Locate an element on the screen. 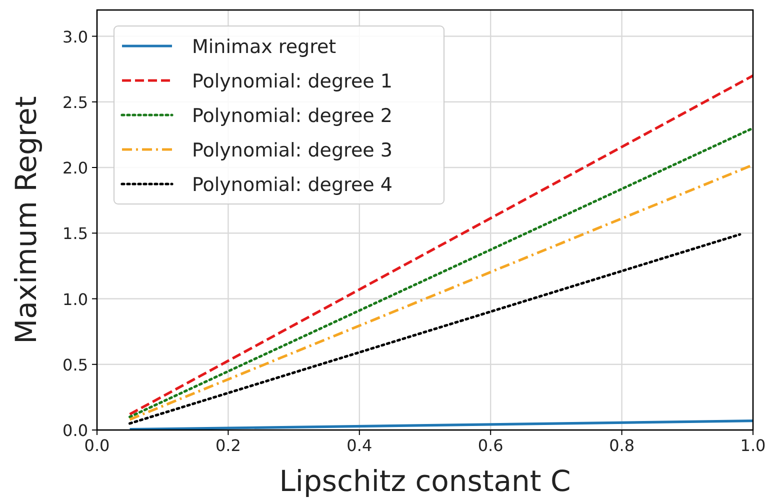  x-tick-label: 0.8 is located at coordinates (622, 445).